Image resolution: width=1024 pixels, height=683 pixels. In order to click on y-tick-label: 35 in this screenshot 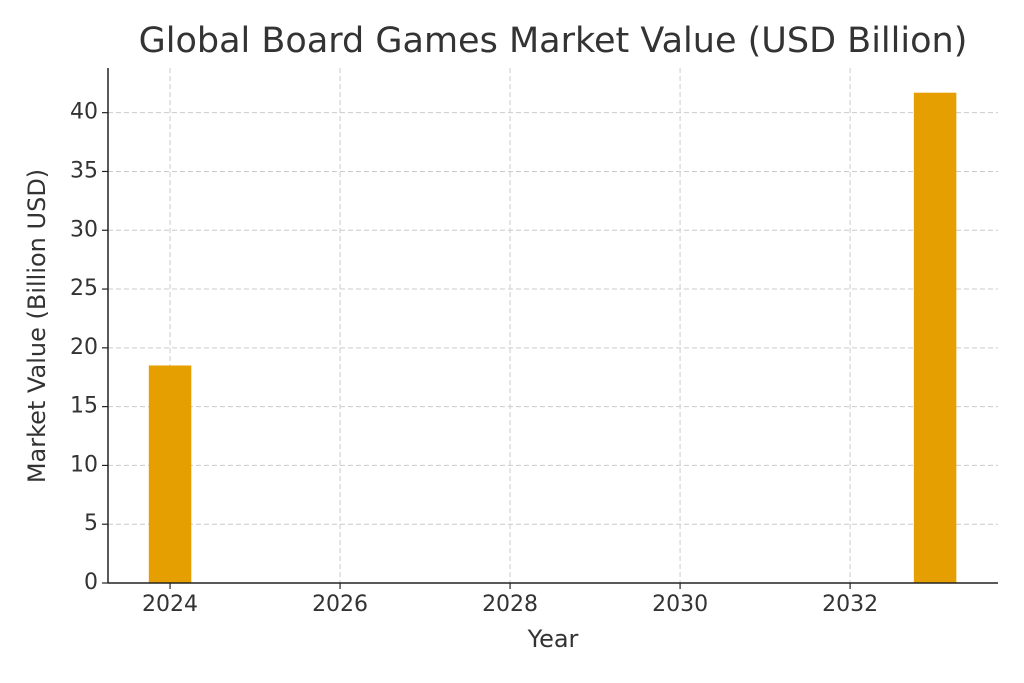, I will do `click(84, 170)`.